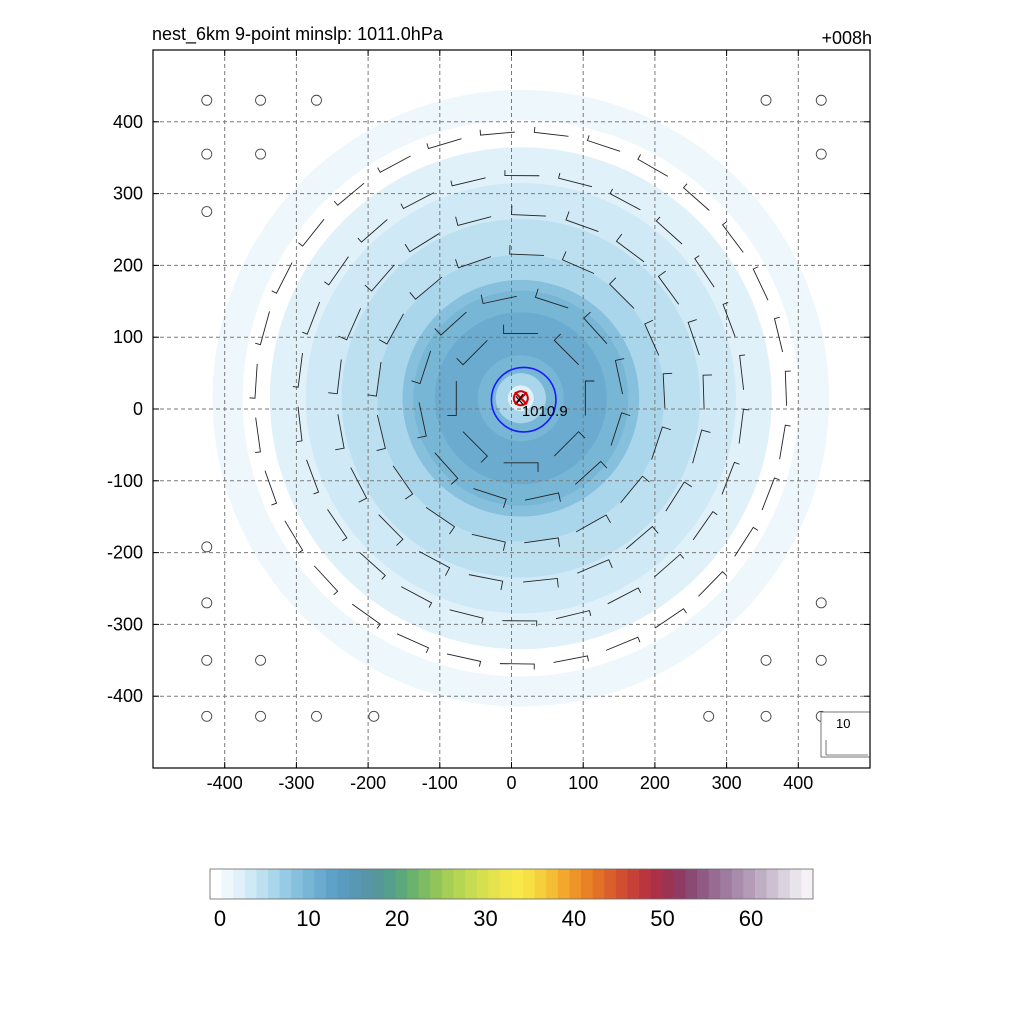 The image size is (1024, 1024). I want to click on reference-vector-label: 10, so click(843, 723).